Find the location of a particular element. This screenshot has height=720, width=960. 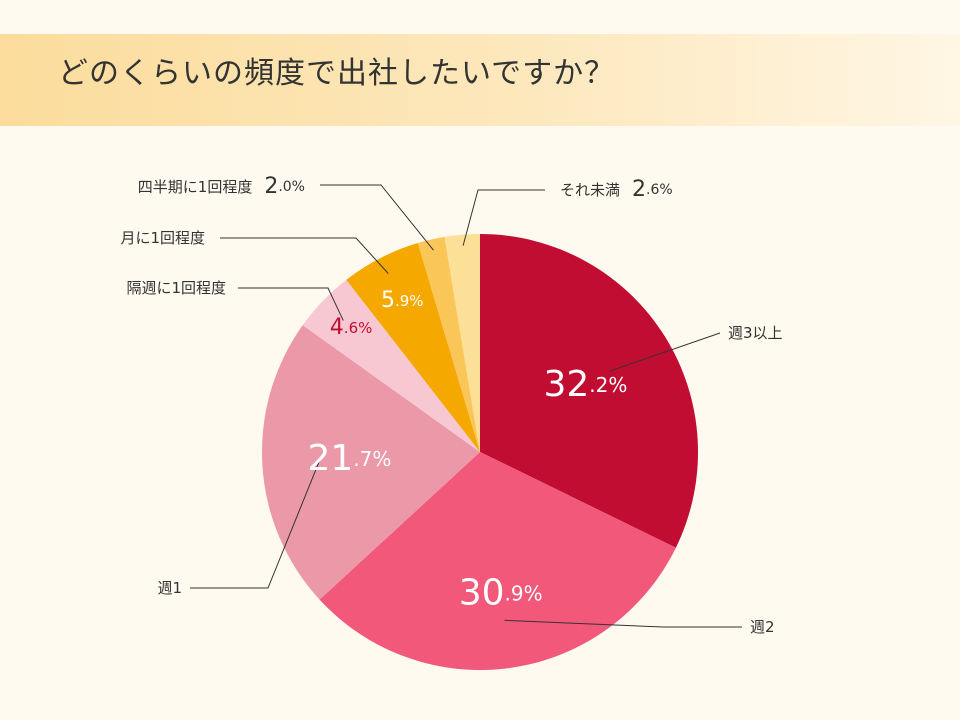

slice-value-label: 32.2% is located at coordinates (585, 384).